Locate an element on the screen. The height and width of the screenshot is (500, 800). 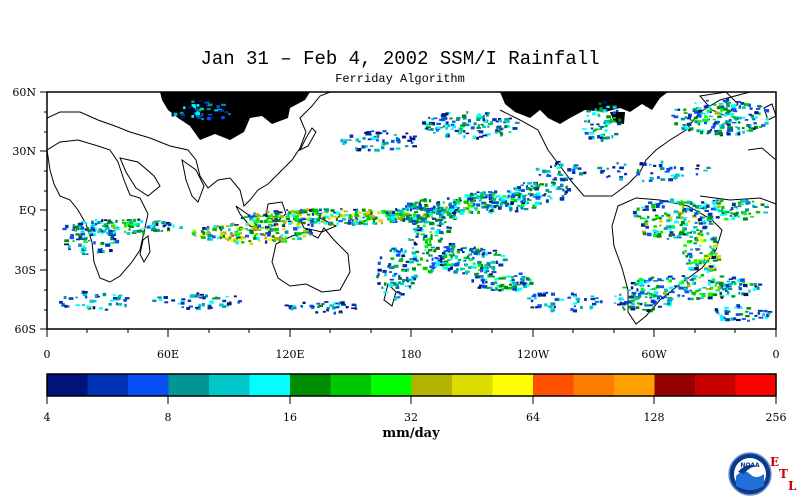
colorbar-tick-16: 16 is located at coordinates (290, 417).